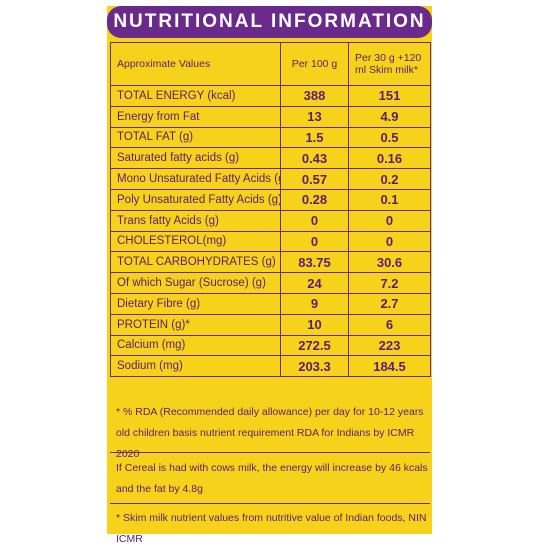 Image resolution: width=540 pixels, height=550 pixels. I want to click on value-per-serving: 151, so click(389, 96).